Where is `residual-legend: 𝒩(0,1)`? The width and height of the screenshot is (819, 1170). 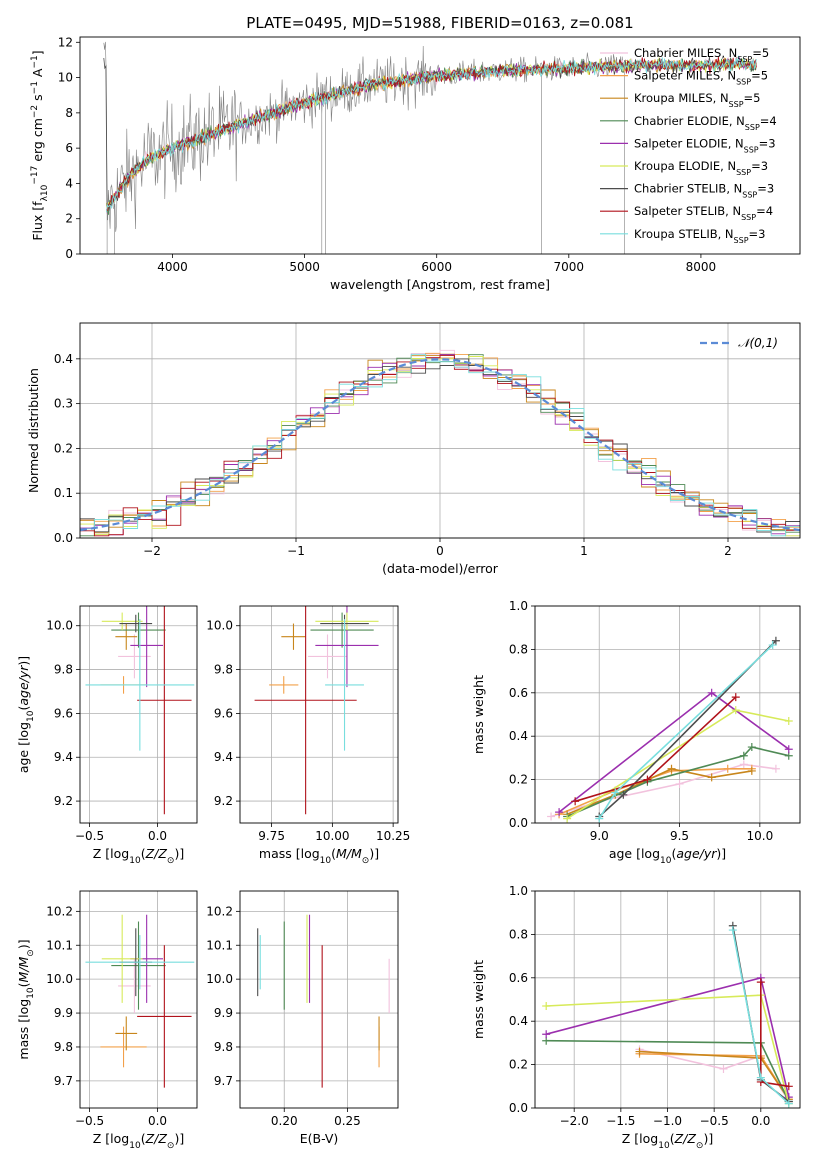 residual-legend: 𝒩(0,1) is located at coordinates (739, 343).